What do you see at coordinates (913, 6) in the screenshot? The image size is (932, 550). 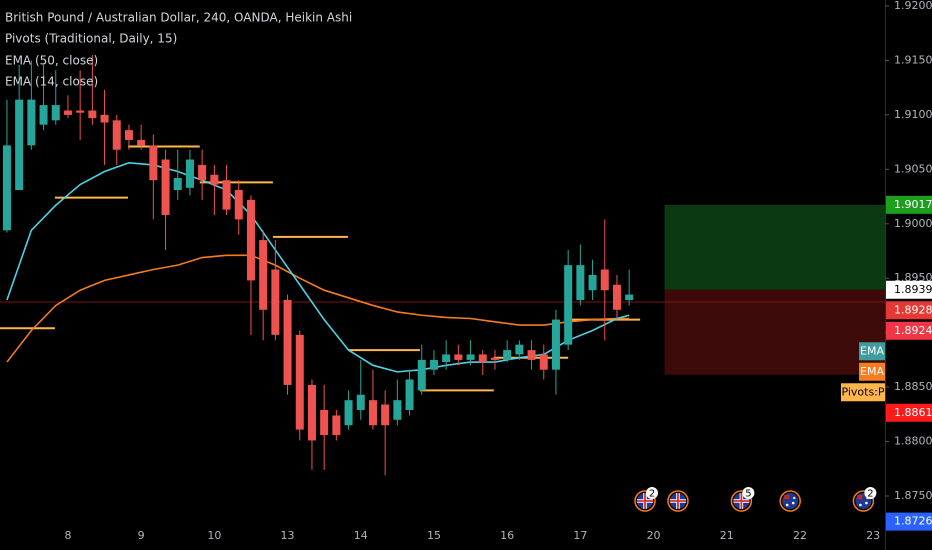 I see `y-tick-label: 1.92000` at bounding box center [913, 6].